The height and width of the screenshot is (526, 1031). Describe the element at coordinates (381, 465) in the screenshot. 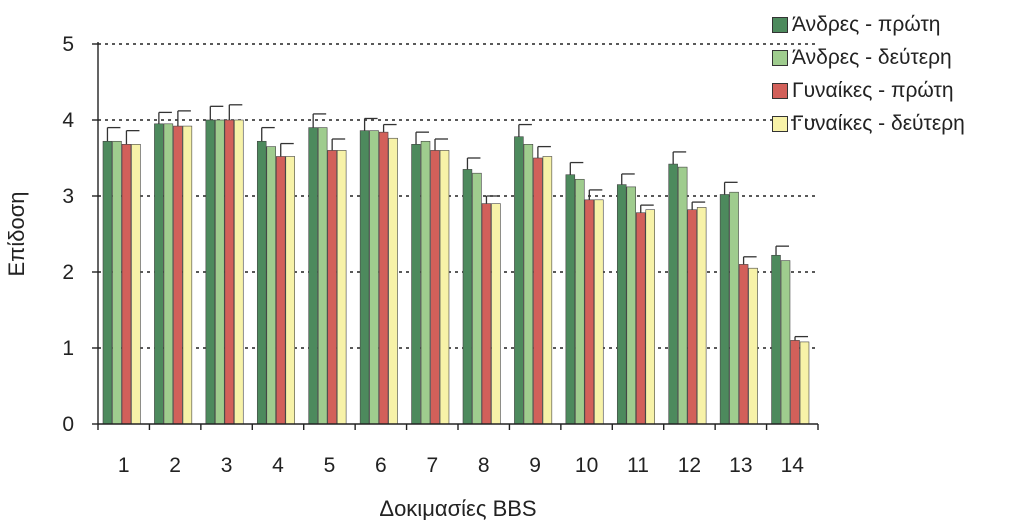

I see `x-tick-label-6: 6` at that location.